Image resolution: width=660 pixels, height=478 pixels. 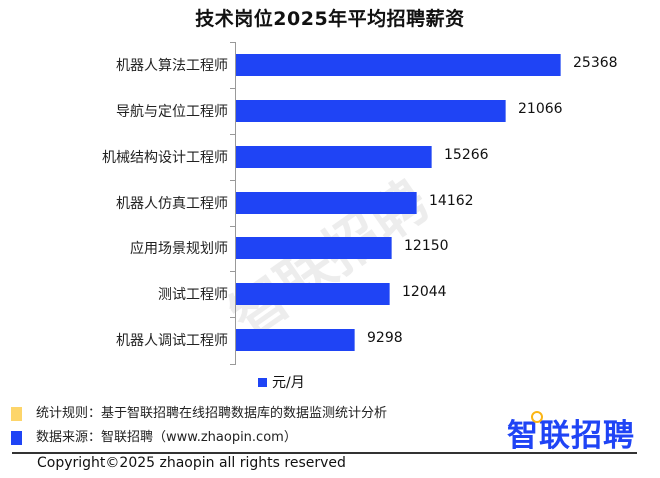 I want to click on stat-rule-note: 统计规则：基于智联招聘在线招聘数据库的数据监测统计分析, so click(x=212, y=413).